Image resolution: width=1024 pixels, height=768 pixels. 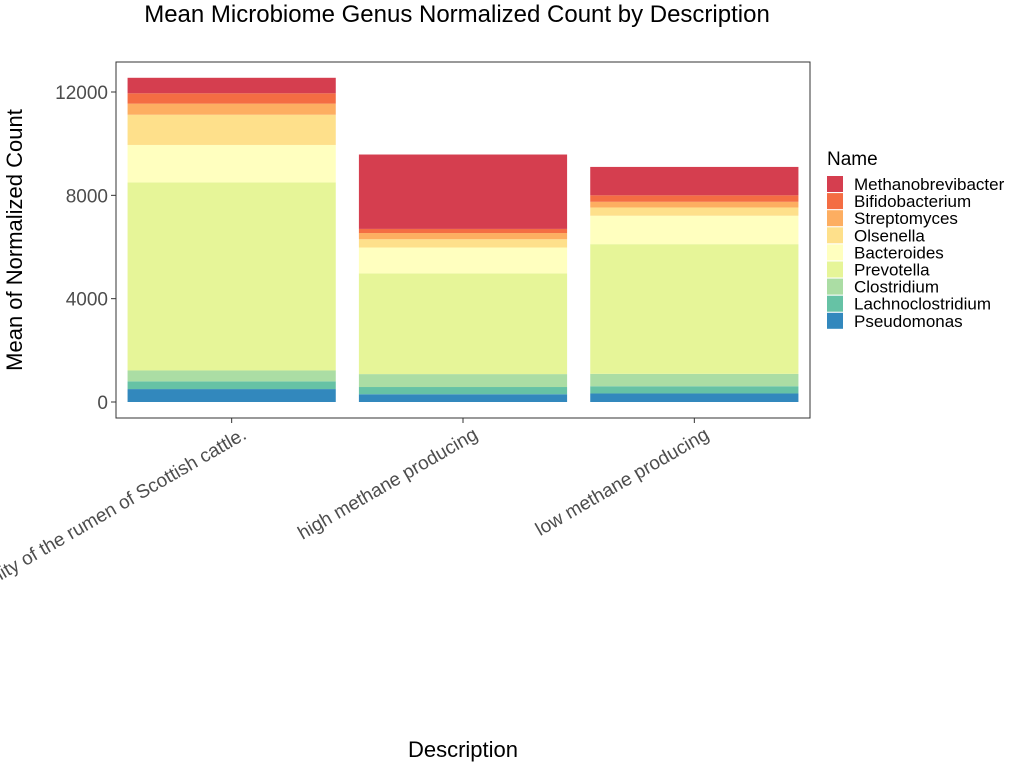 I want to click on legend-label: Olsenella, so click(x=889, y=235).